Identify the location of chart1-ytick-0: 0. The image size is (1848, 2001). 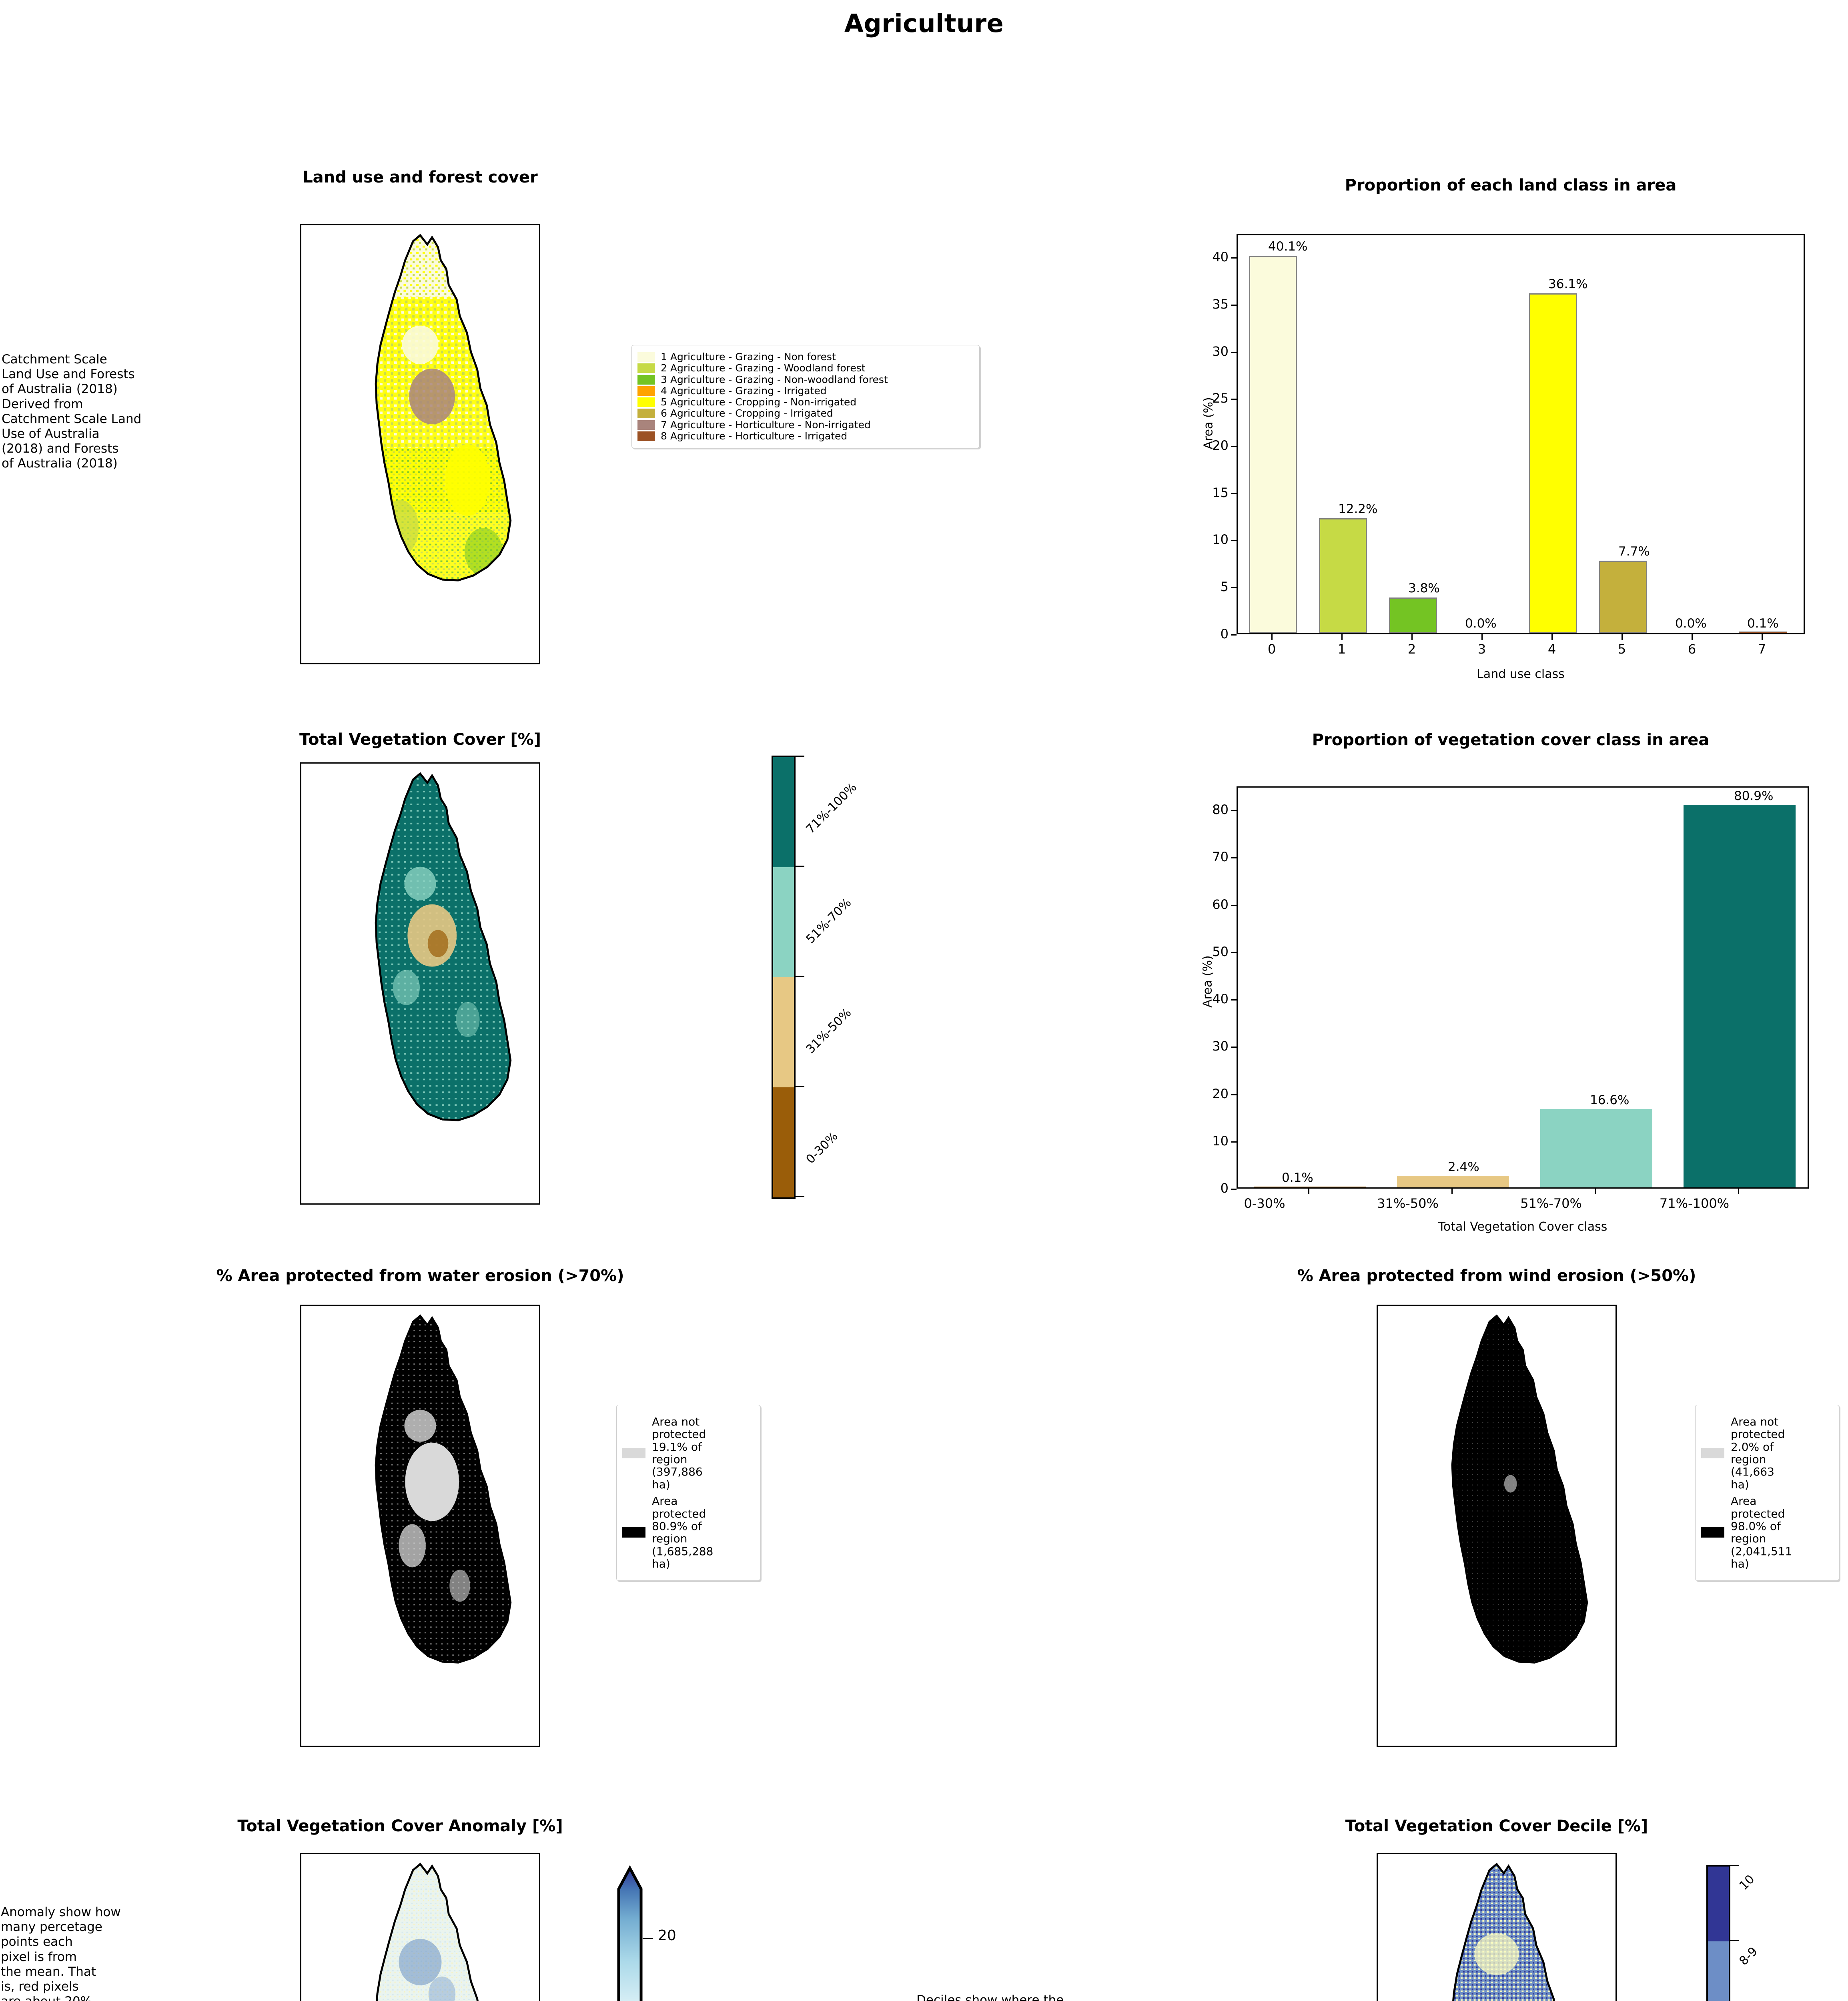
(1224, 634).